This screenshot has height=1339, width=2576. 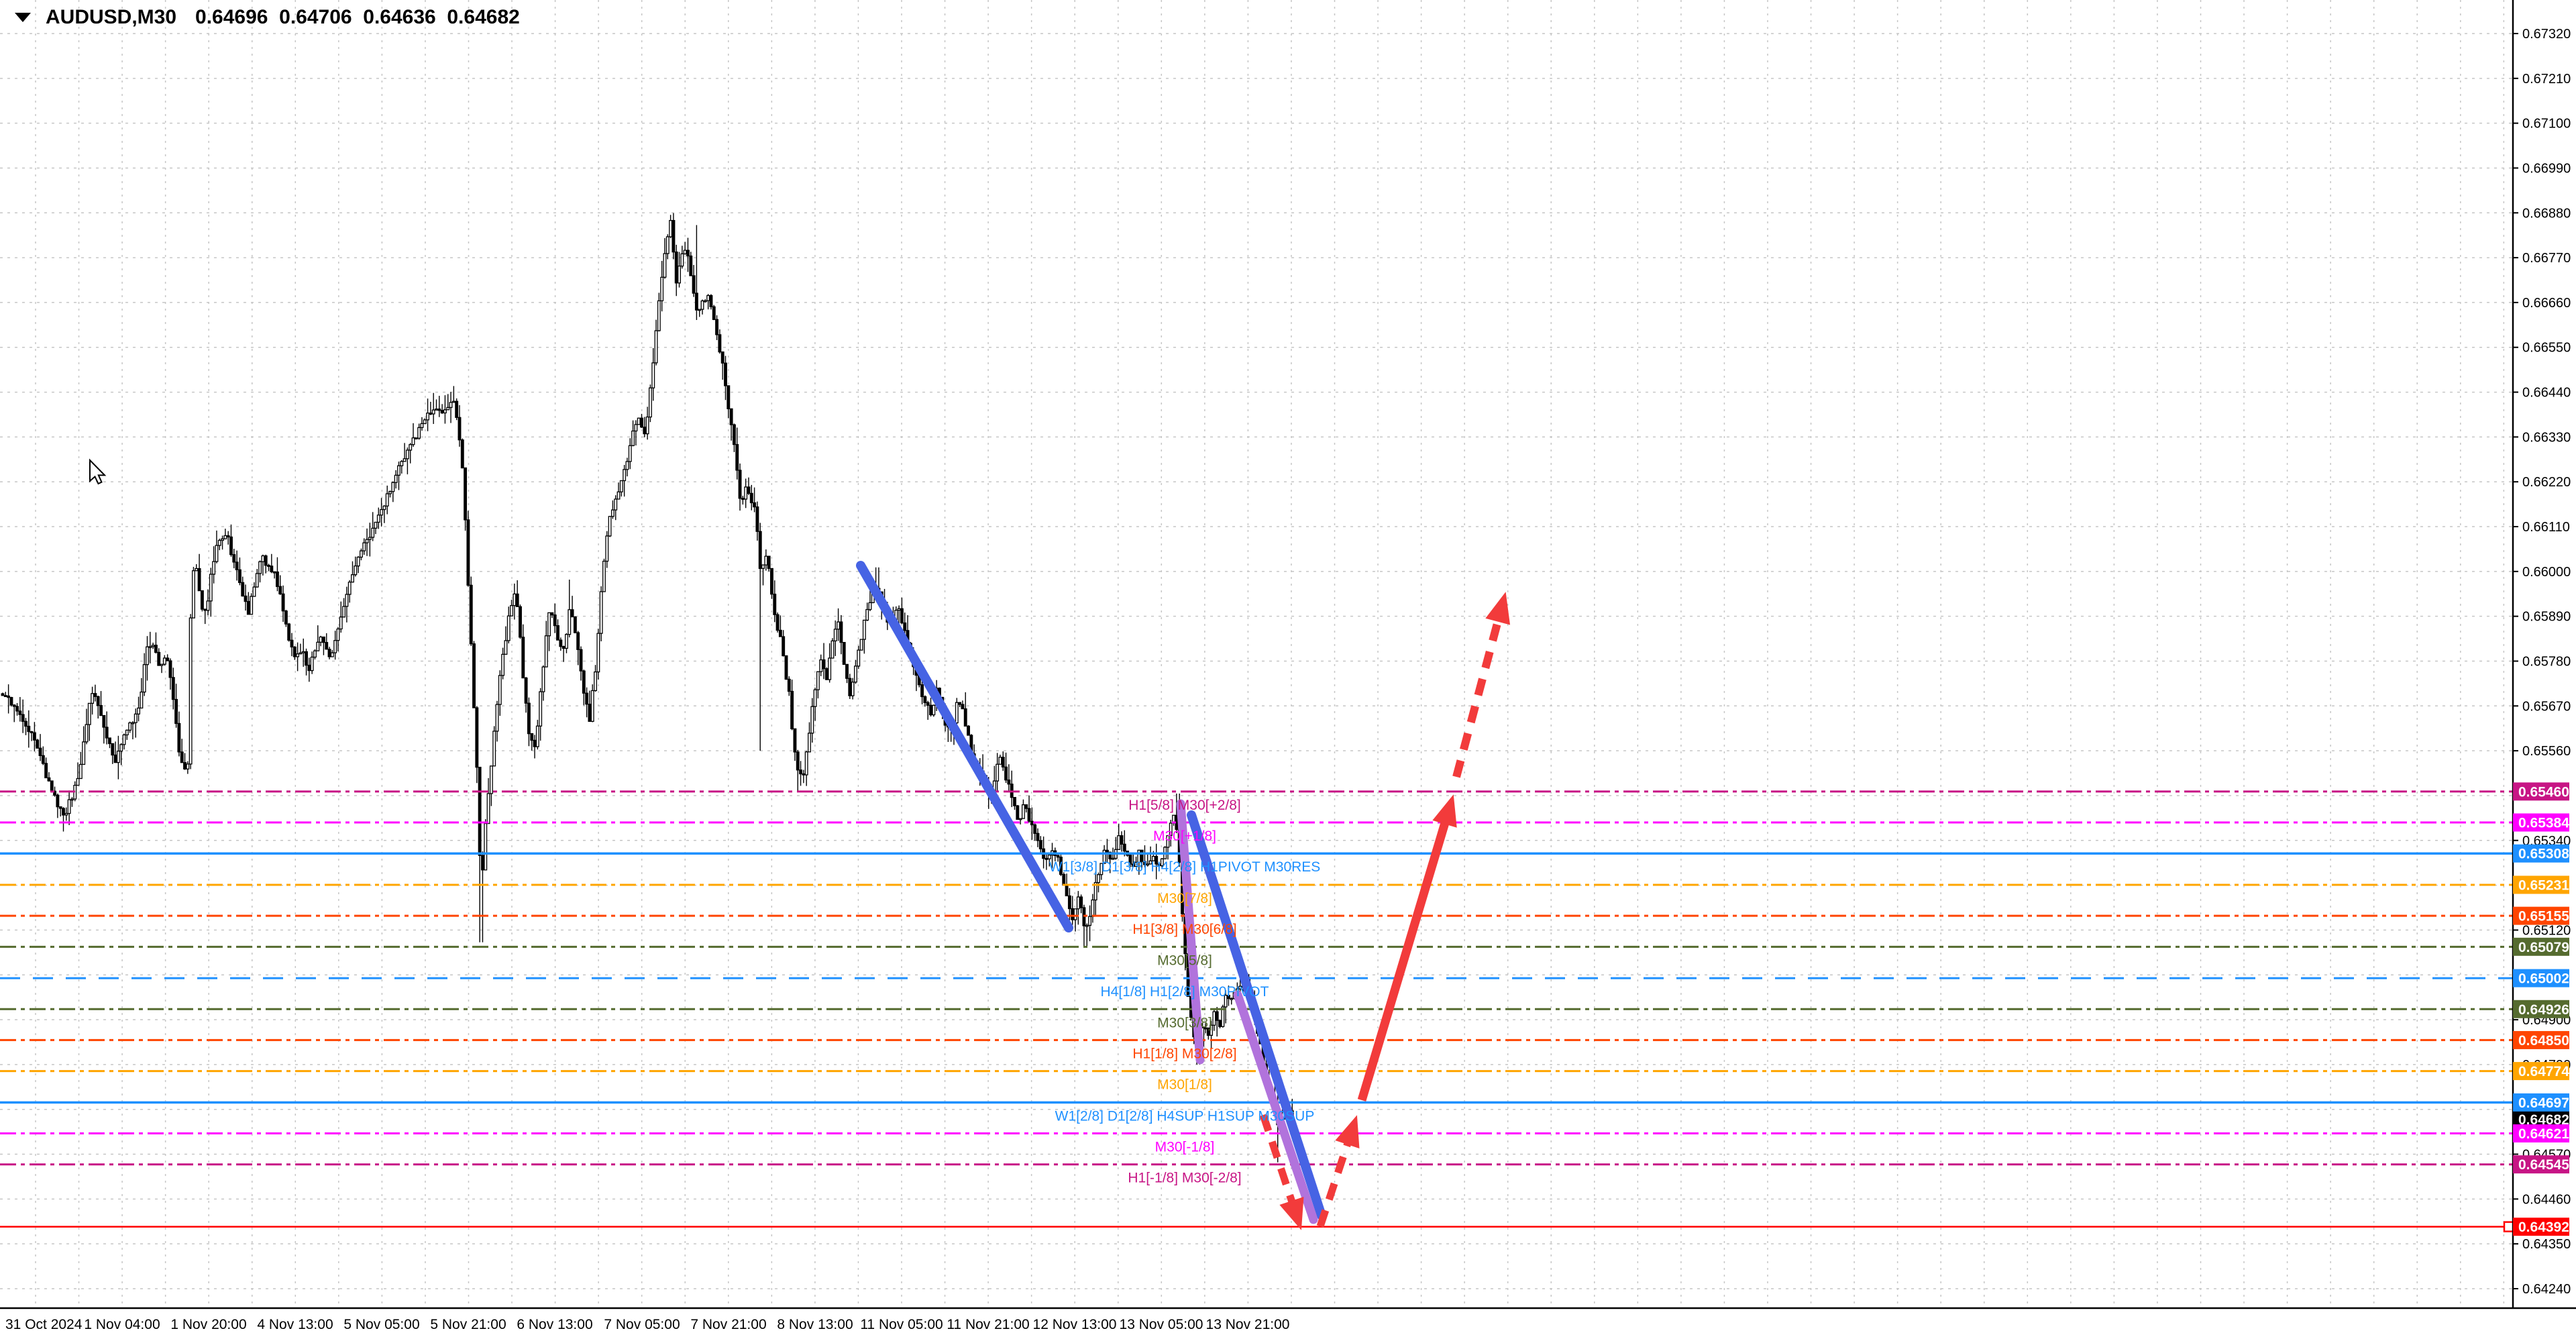 I want to click on time-axis-label: 4 Nov 13:00, so click(x=295, y=1324).